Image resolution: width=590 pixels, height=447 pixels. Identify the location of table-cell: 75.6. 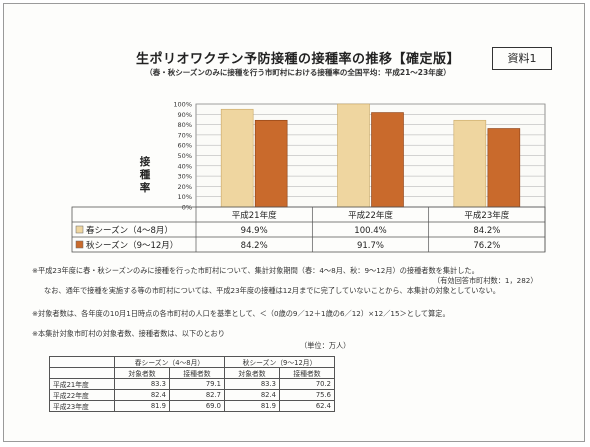
(307, 395).